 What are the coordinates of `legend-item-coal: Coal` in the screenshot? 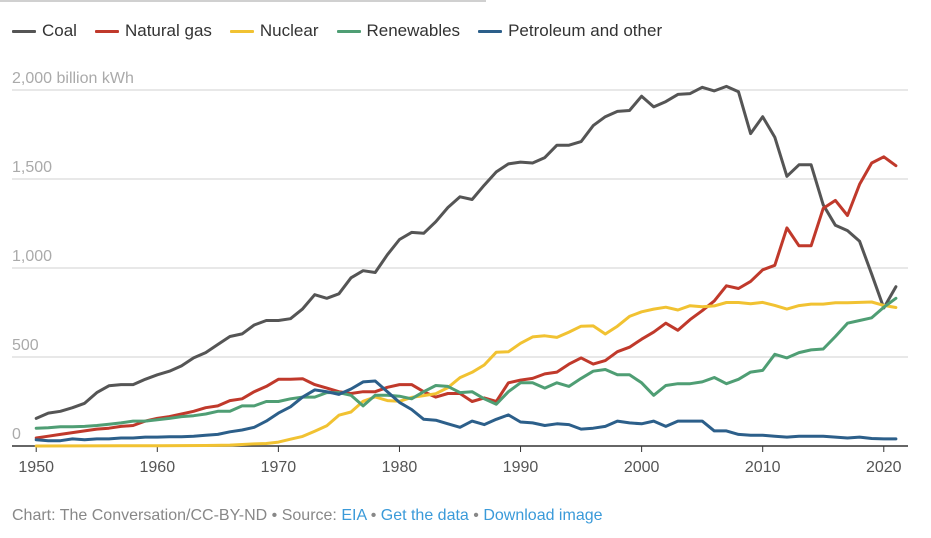 It's located at (44, 31).